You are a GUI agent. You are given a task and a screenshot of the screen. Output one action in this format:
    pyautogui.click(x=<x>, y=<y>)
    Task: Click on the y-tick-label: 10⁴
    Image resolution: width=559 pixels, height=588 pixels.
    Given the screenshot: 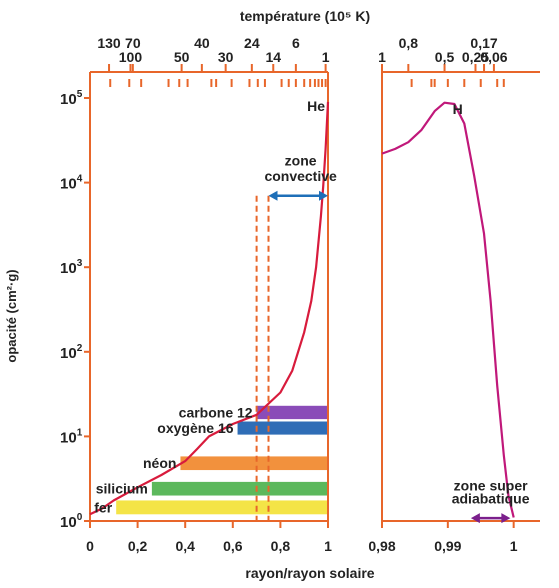 What is the action you would take?
    pyautogui.click(x=71, y=183)
    